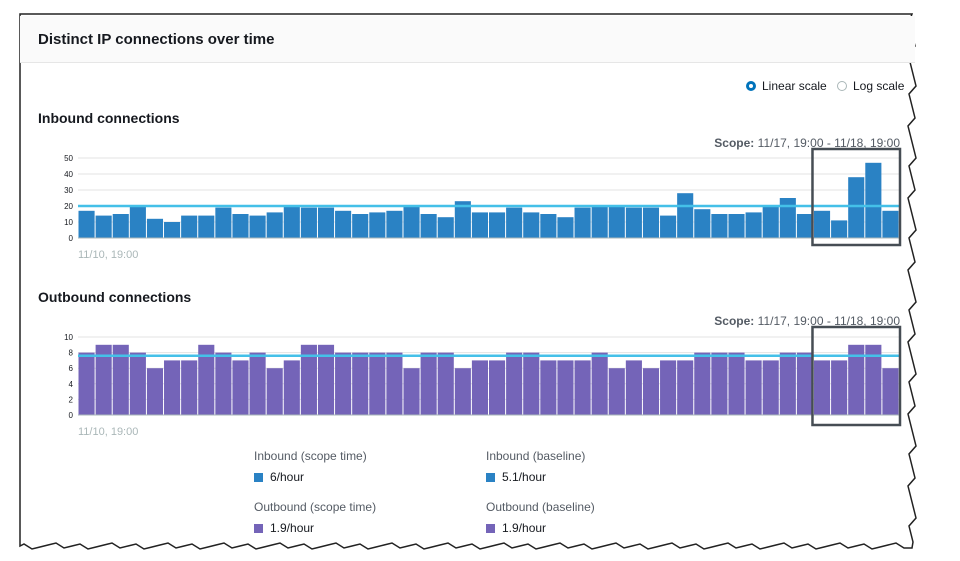 This screenshot has width=960, height=561. What do you see at coordinates (870, 86) in the screenshot?
I see `log-scale-radio: Log scale` at bounding box center [870, 86].